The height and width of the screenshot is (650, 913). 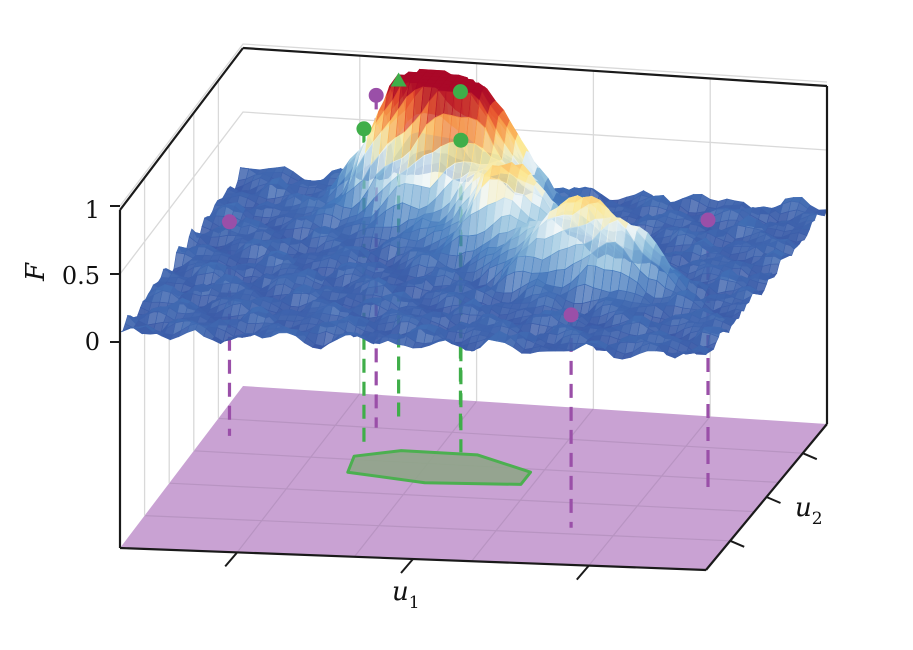 What do you see at coordinates (703, 350) in the screenshot?
I see `surface-facet` at bounding box center [703, 350].